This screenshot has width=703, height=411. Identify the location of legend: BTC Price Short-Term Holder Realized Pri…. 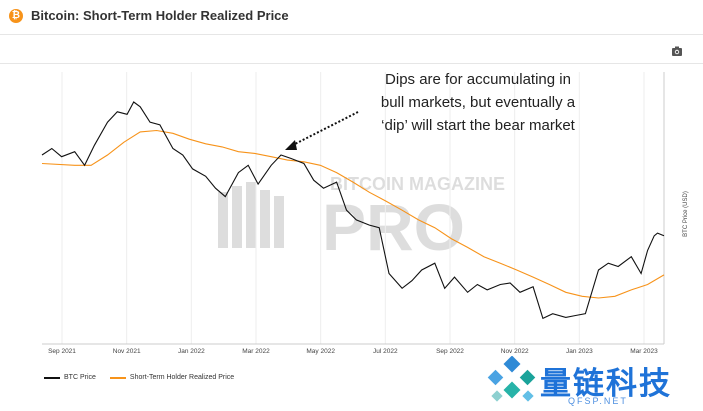
(146, 377).